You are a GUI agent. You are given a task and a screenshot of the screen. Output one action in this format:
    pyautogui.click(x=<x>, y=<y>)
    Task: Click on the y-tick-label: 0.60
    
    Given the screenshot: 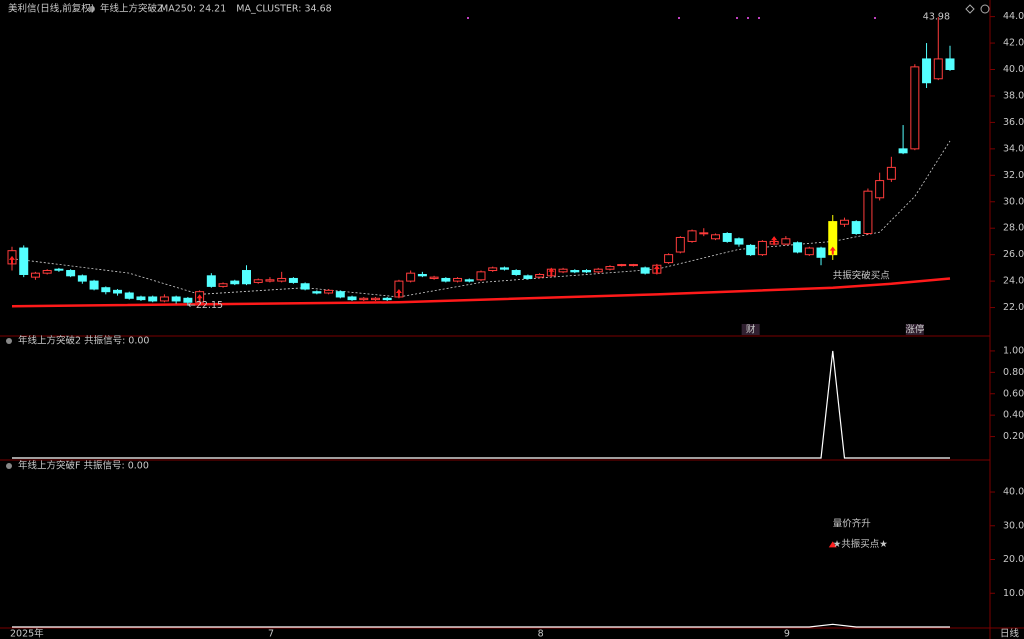 What is the action you would take?
    pyautogui.click(x=1013, y=393)
    